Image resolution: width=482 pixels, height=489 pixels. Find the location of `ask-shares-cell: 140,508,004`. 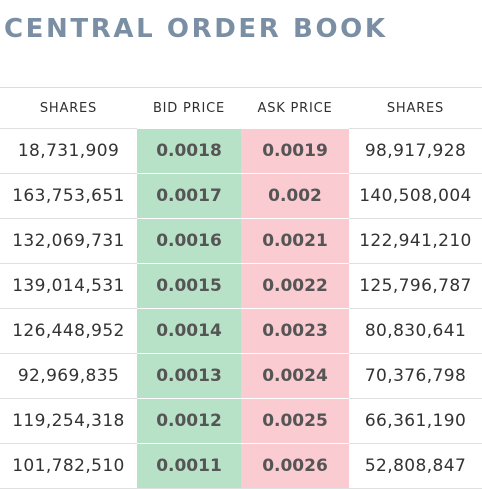

ask-shares-cell: 140,508,004 is located at coordinates (415, 196).